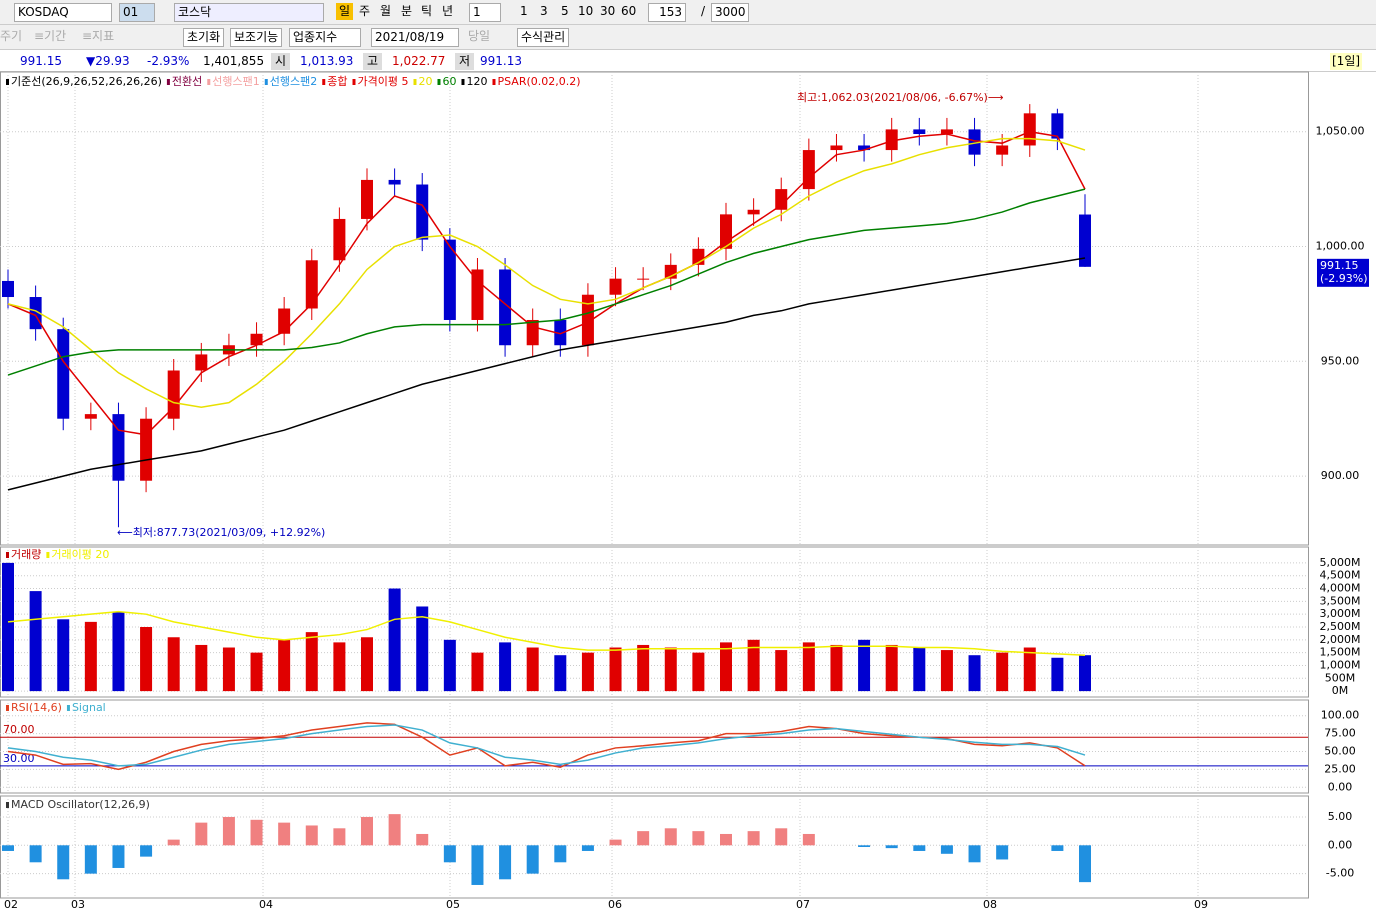 The height and width of the screenshot is (911, 1376). Describe the element at coordinates (1340, 575) in the screenshot. I see `y-tick-label: 4,500M` at that location.